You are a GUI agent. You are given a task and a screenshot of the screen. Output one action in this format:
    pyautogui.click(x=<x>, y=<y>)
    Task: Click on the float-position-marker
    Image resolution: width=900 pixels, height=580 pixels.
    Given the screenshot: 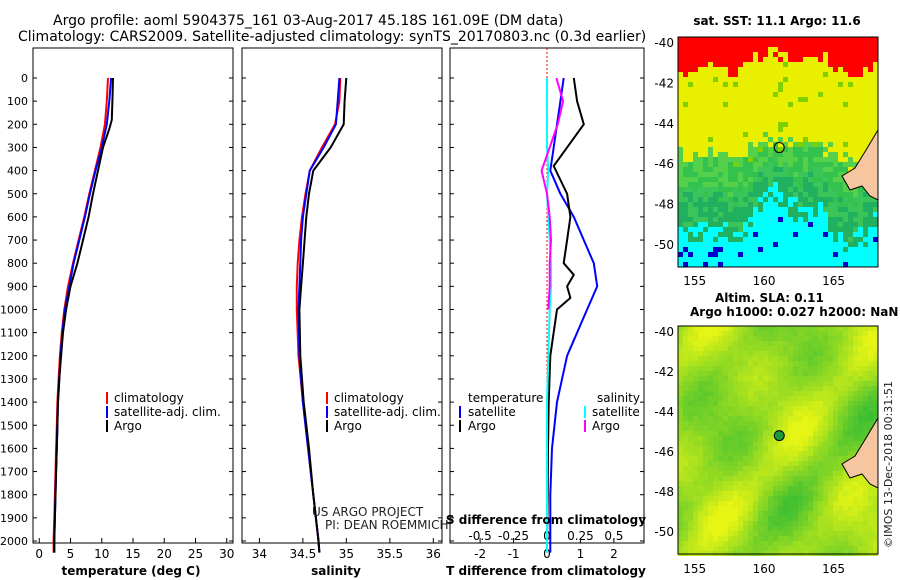 What is the action you would take?
    pyautogui.click(x=779, y=148)
    